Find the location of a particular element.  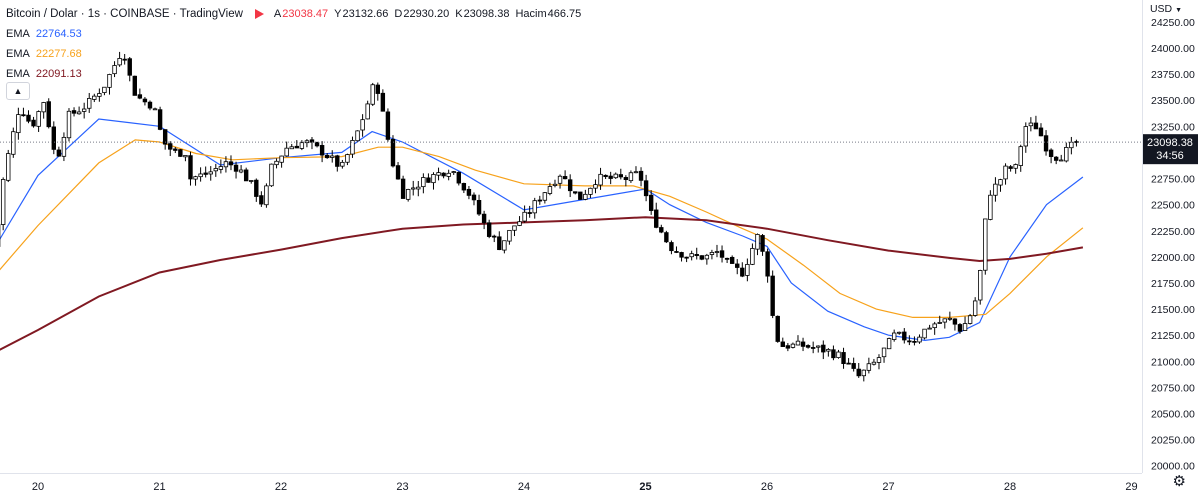

last-price-label: 23098.38 34:56 is located at coordinates (1170, 149).